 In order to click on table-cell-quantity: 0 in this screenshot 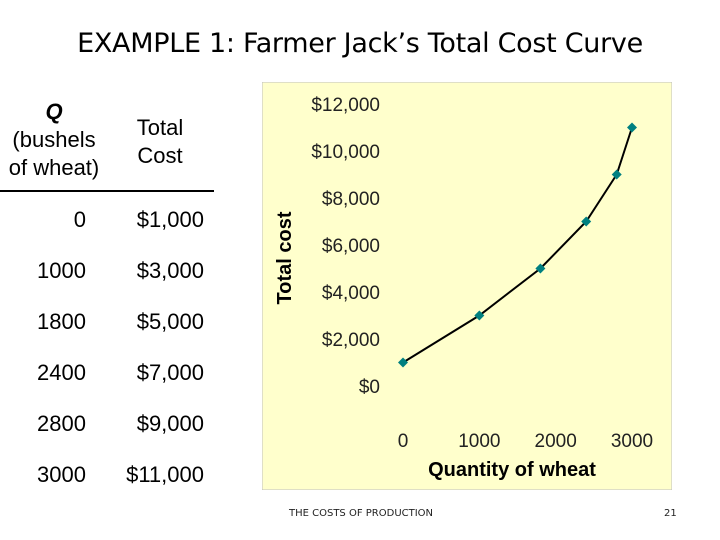, I will do `click(79, 219)`.